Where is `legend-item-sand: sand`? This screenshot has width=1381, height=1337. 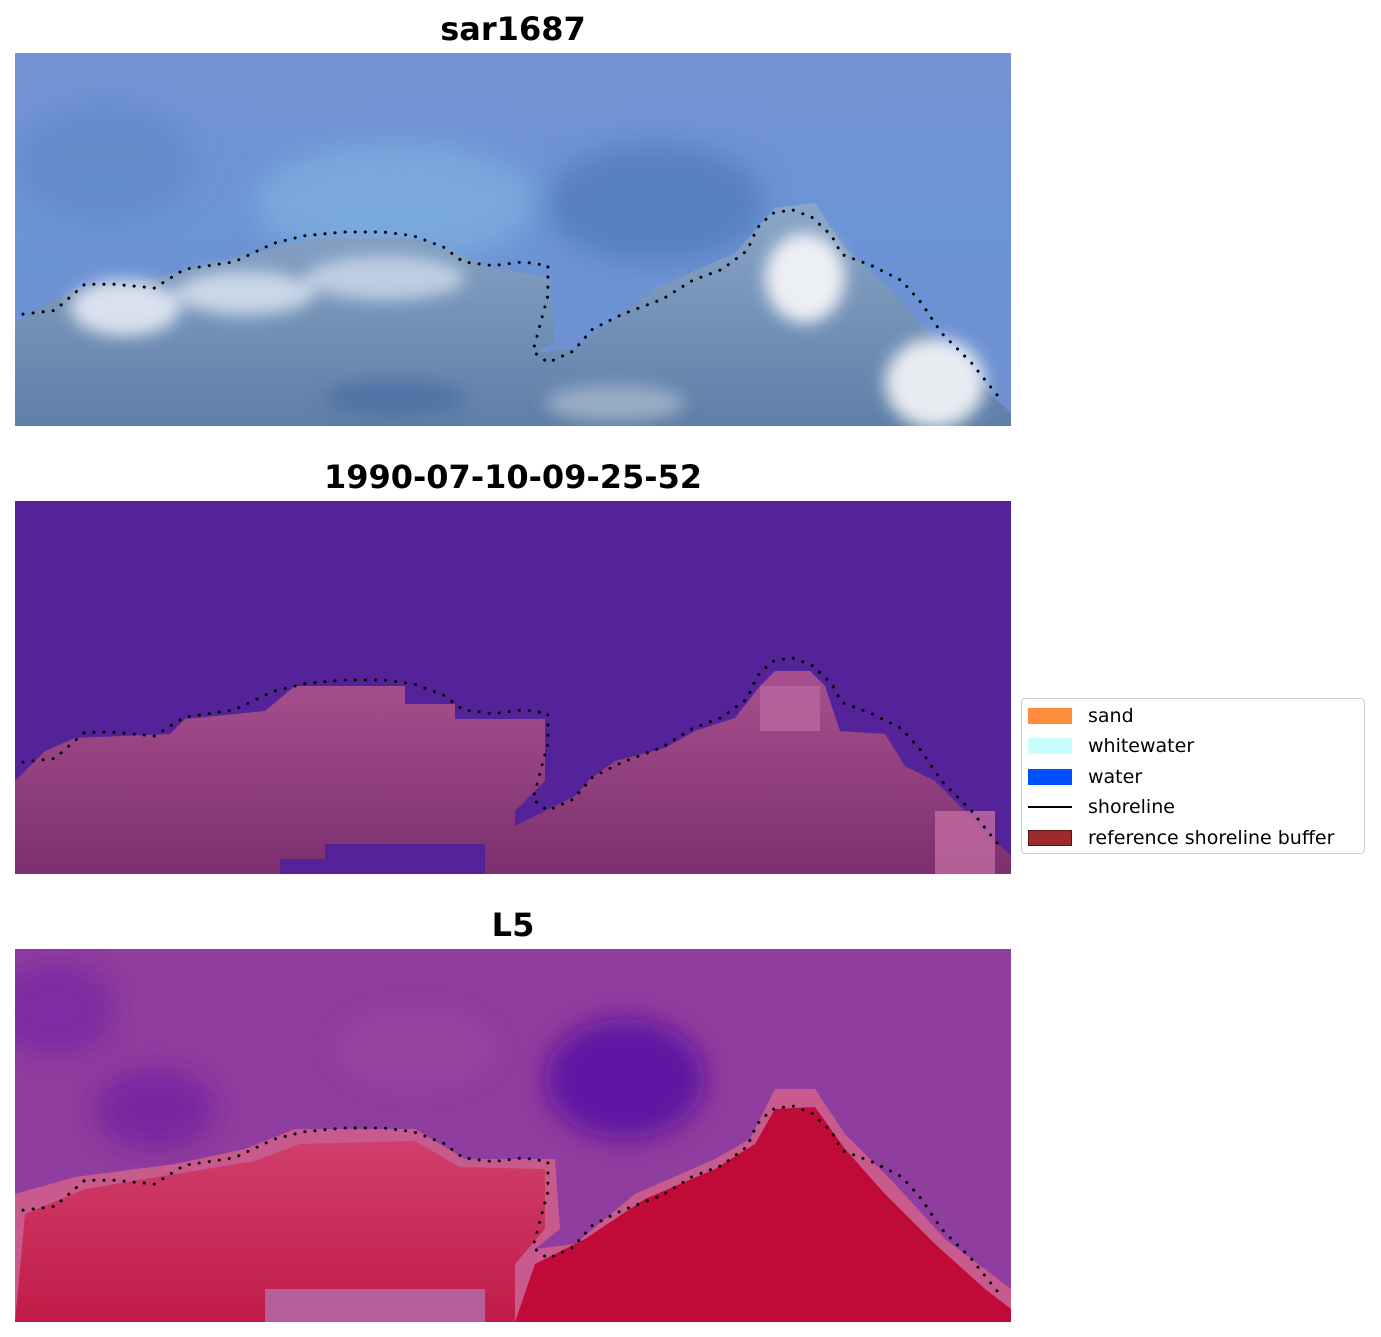
legend-item-sand: sand is located at coordinates (1081, 716).